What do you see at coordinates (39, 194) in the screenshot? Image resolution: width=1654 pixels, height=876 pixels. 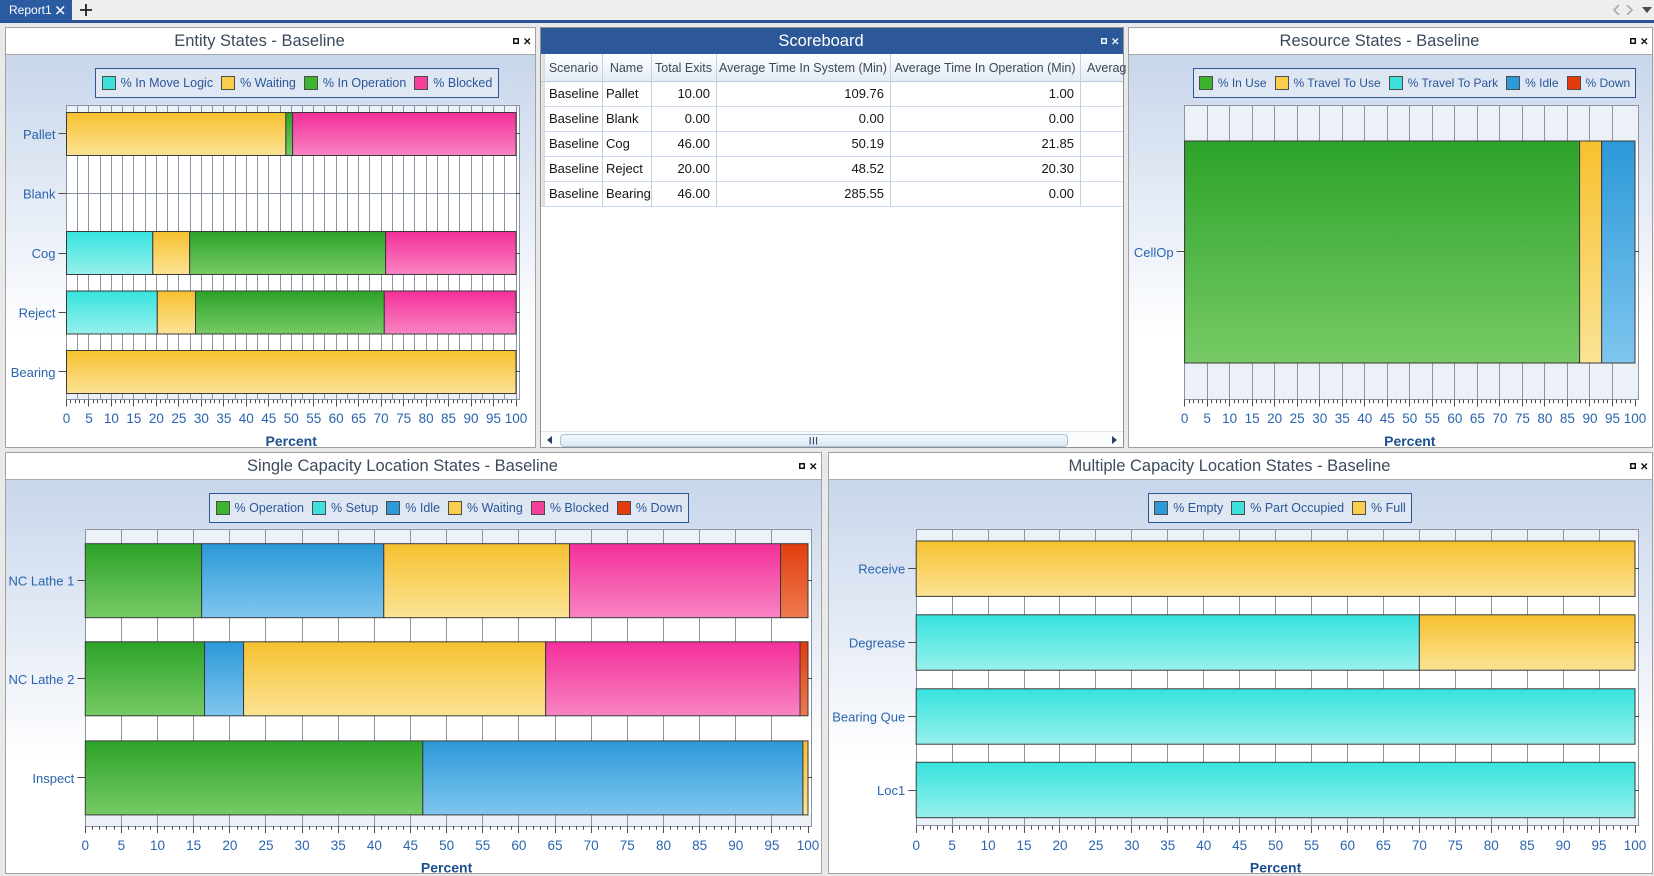 I see `svg-text: Blank` at bounding box center [39, 194].